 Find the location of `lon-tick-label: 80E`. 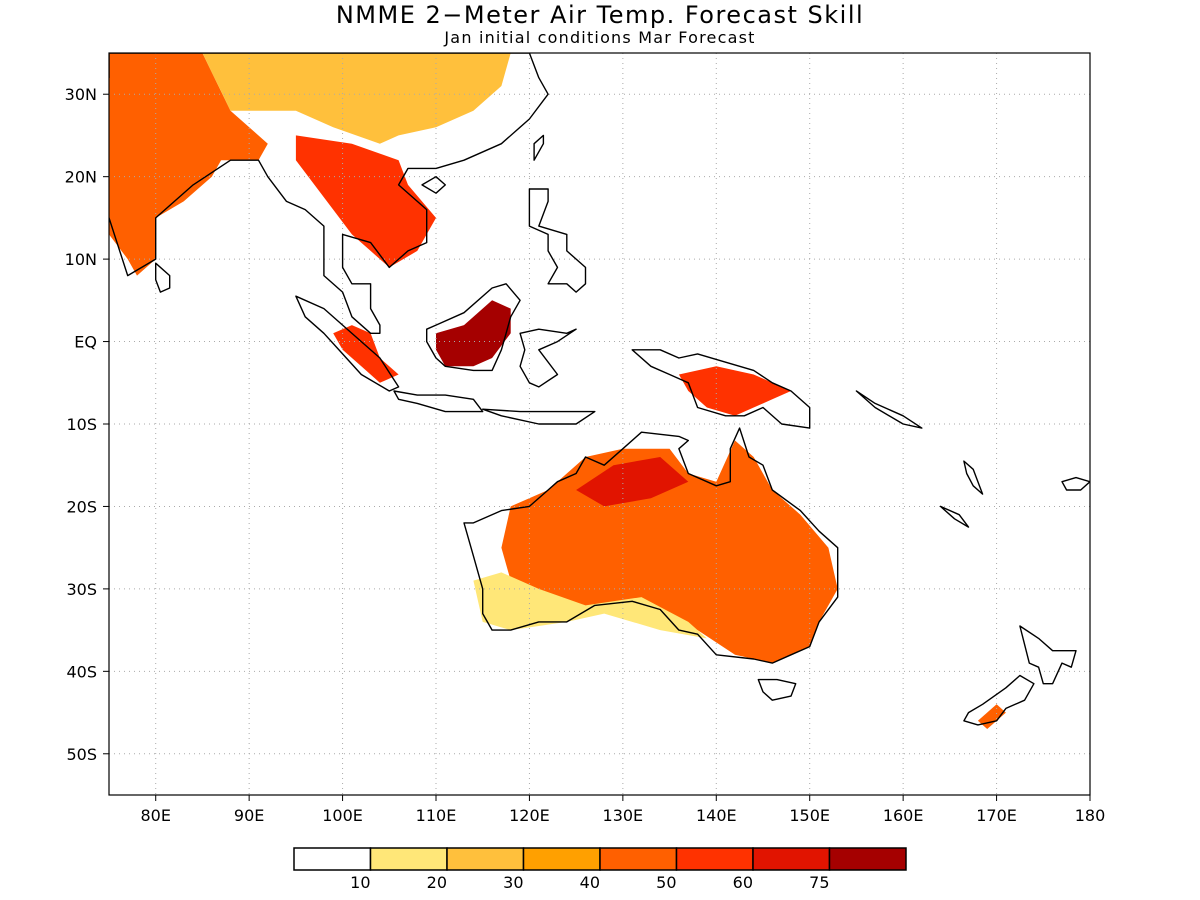

lon-tick-label: 80E is located at coordinates (155, 815).